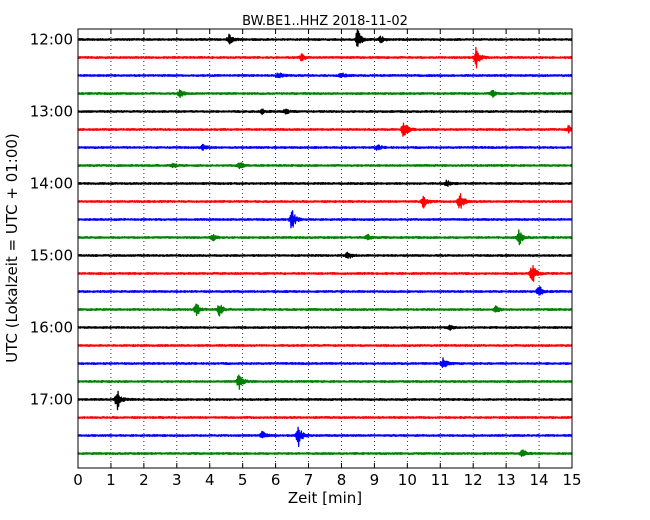 The image size is (650, 520). What do you see at coordinates (12, 248) in the screenshot?
I see `y-axis-label: UTC (Lokalzeit = UTC + 01:00)` at bounding box center [12, 248].